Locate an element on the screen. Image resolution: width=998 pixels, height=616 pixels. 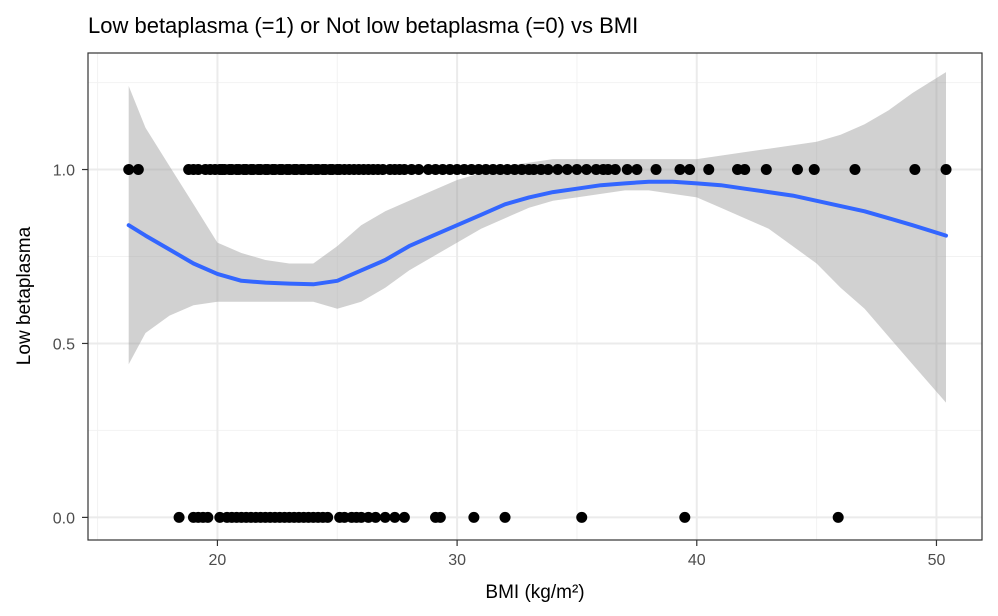
x-tick-label: 30 is located at coordinates (457, 560).